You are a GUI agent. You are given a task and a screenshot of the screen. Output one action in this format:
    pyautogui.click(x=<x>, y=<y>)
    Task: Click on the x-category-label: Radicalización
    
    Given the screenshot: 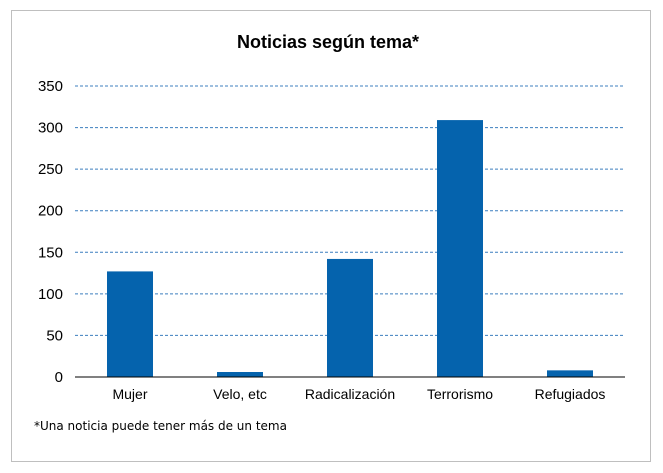 What is the action you would take?
    pyautogui.click(x=350, y=394)
    